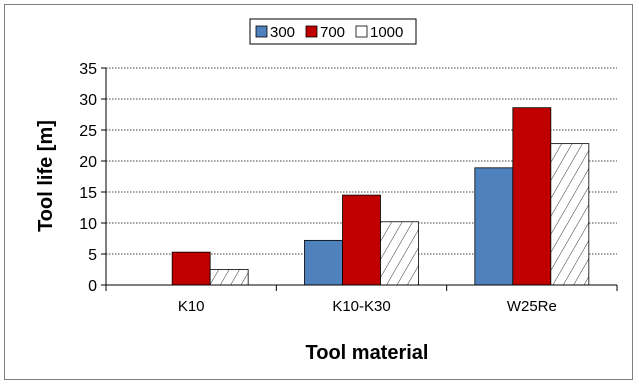 This screenshot has width=639, height=386. What do you see at coordinates (282, 32) in the screenshot?
I see `legend-label-300: 300` at bounding box center [282, 32].